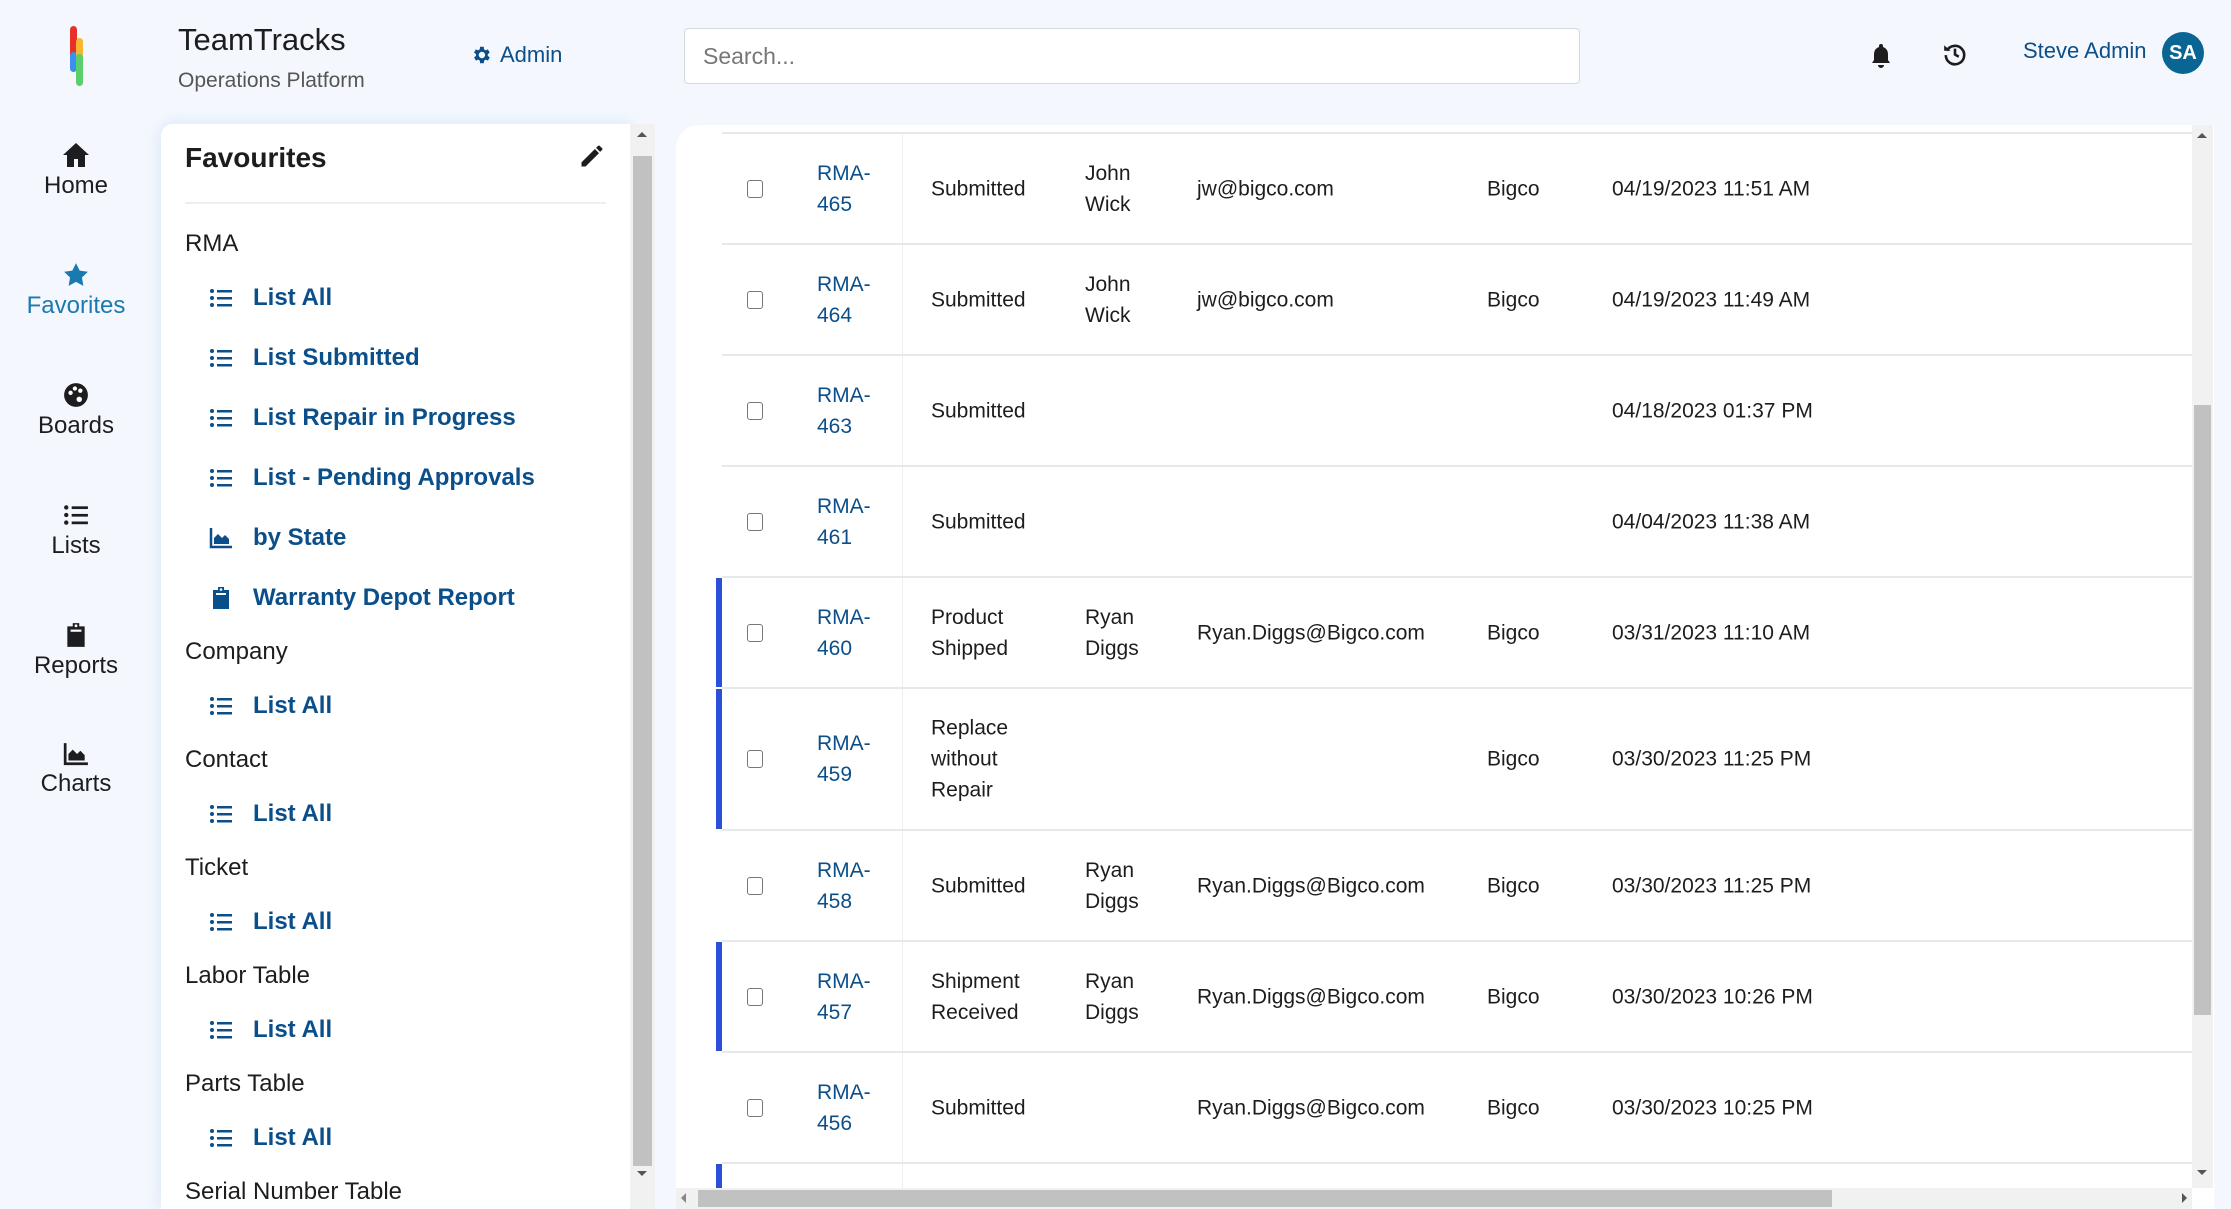 This screenshot has height=1209, width=2231. I want to click on bell-icon, so click(1881, 56).